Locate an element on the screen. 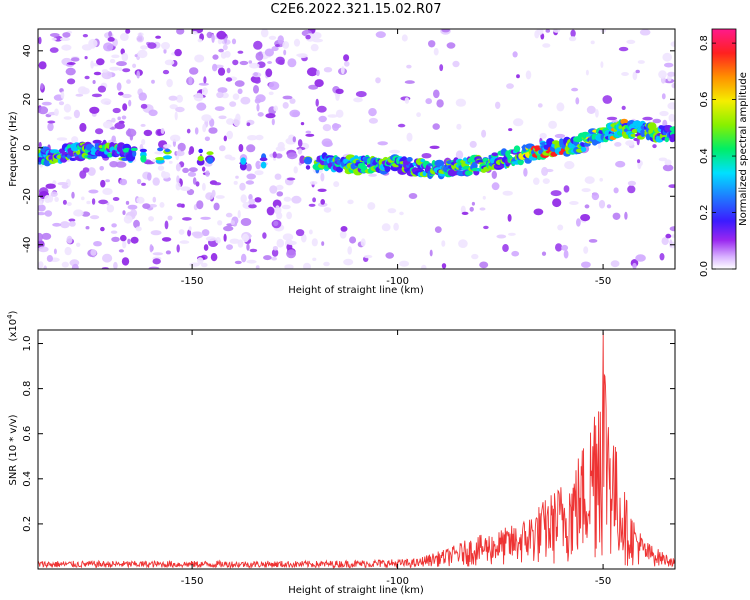  ridge-band is located at coordinates (356, 149).